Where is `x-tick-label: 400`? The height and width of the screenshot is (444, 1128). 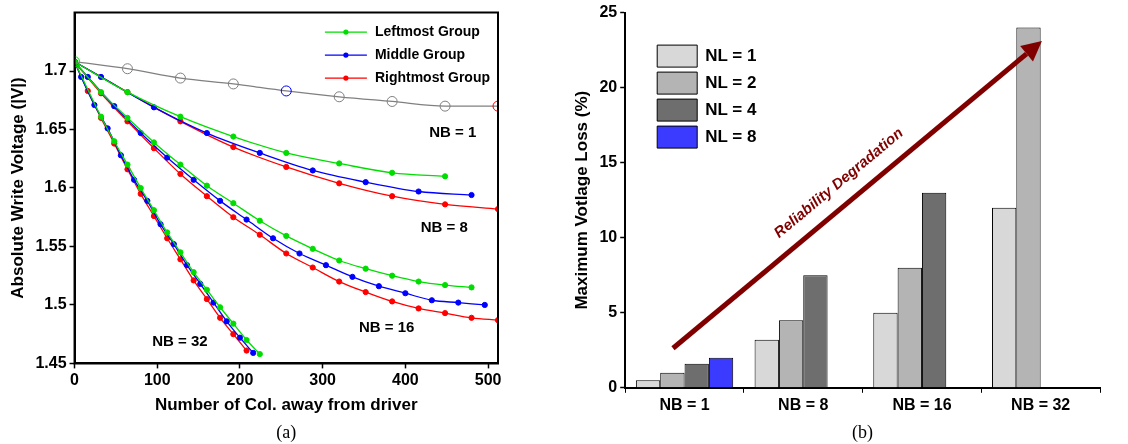
x-tick-label: 400 is located at coordinates (405, 380).